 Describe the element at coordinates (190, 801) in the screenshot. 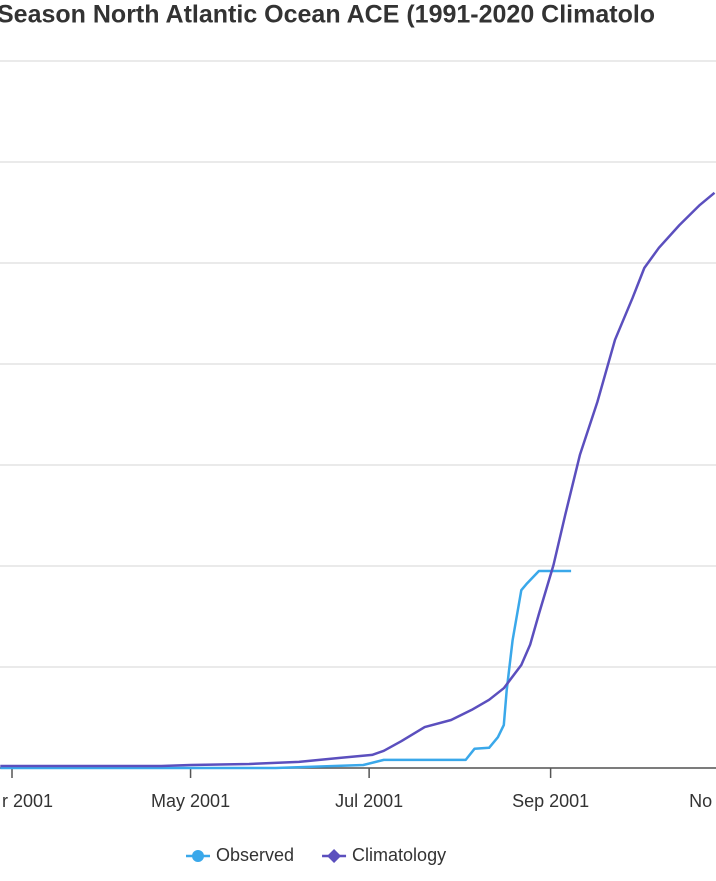

I see `x-tick-label: May 2001` at that location.